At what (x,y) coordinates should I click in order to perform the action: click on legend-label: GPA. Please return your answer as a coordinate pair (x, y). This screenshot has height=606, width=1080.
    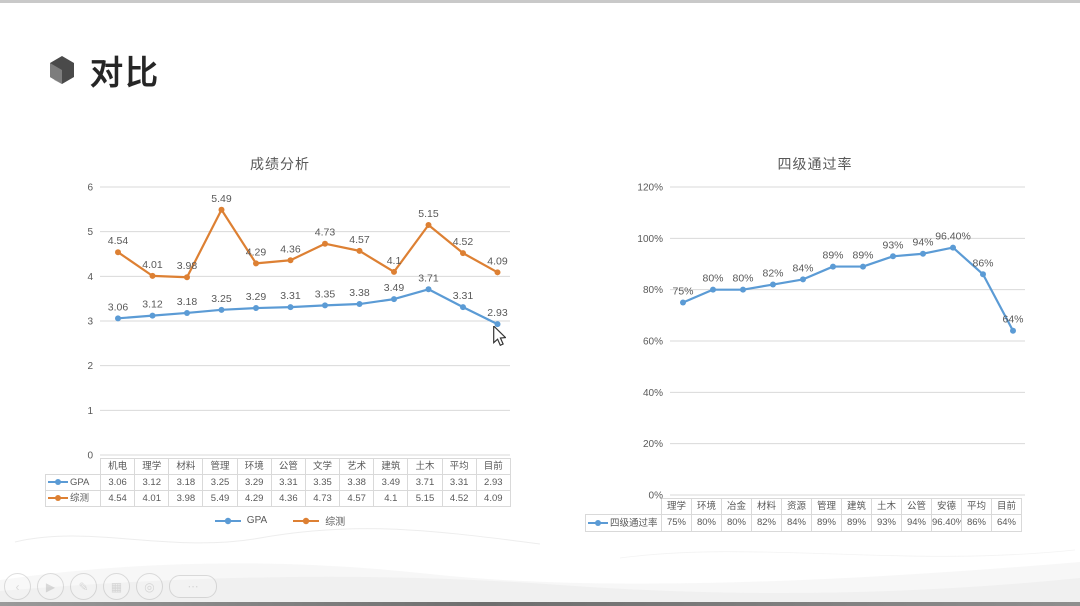
    Looking at the image, I should click on (257, 520).